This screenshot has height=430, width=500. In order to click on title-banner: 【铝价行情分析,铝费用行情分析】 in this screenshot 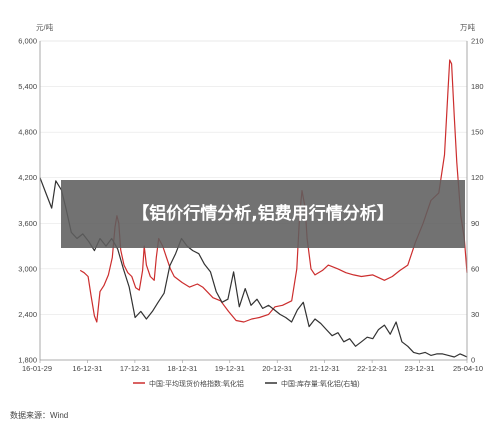, I will do `click(263, 214)`.